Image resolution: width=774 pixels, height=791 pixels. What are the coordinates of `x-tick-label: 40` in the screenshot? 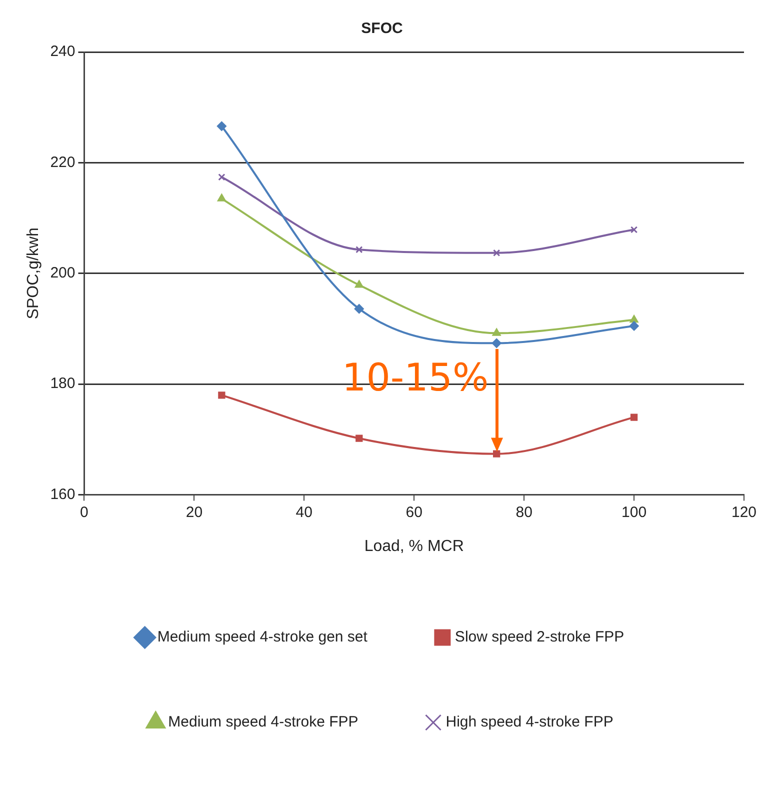 It's located at (304, 512).